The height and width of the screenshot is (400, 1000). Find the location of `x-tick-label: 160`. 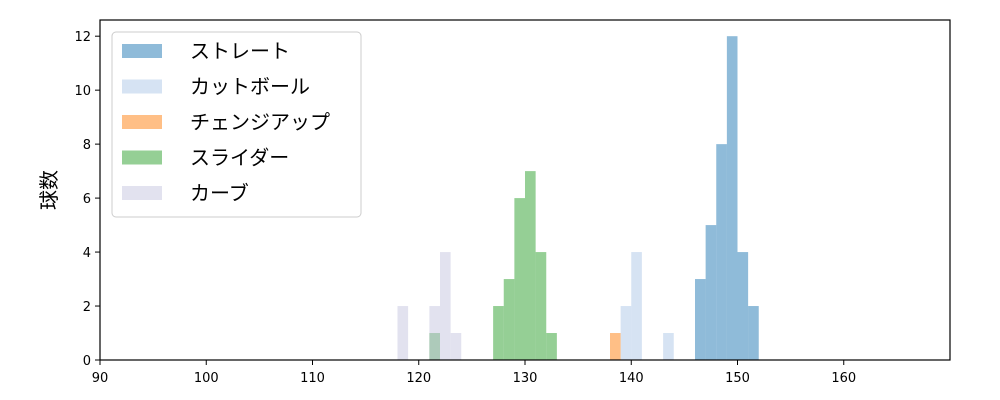

x-tick-label: 160 is located at coordinates (843, 378).